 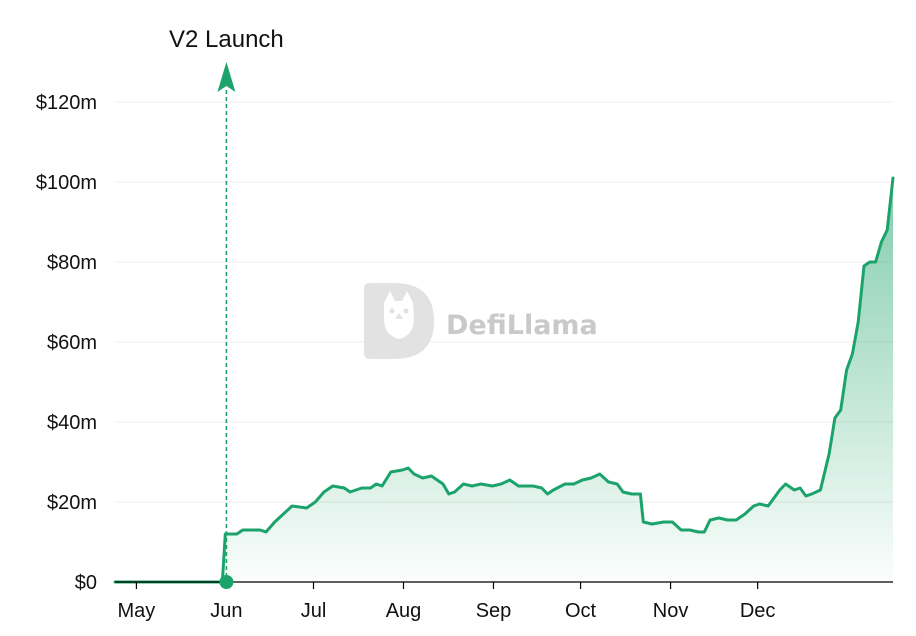 I want to click on x-tick-label: Aug, so click(x=404, y=611).